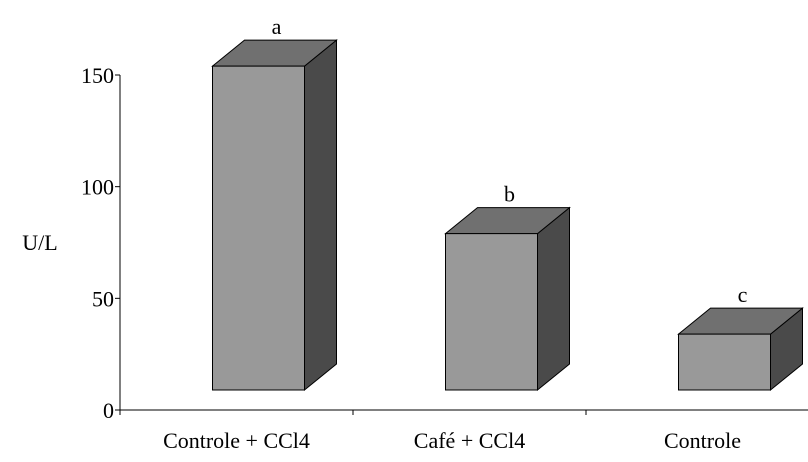  Describe the element at coordinates (97, 187) in the screenshot. I see `y-tick-label: 100` at that location.